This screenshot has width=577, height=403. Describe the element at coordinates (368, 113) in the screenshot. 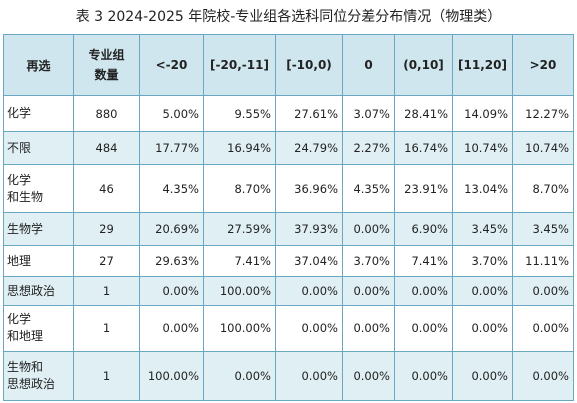

I see `cell-bin-3: 3.07%` at that location.